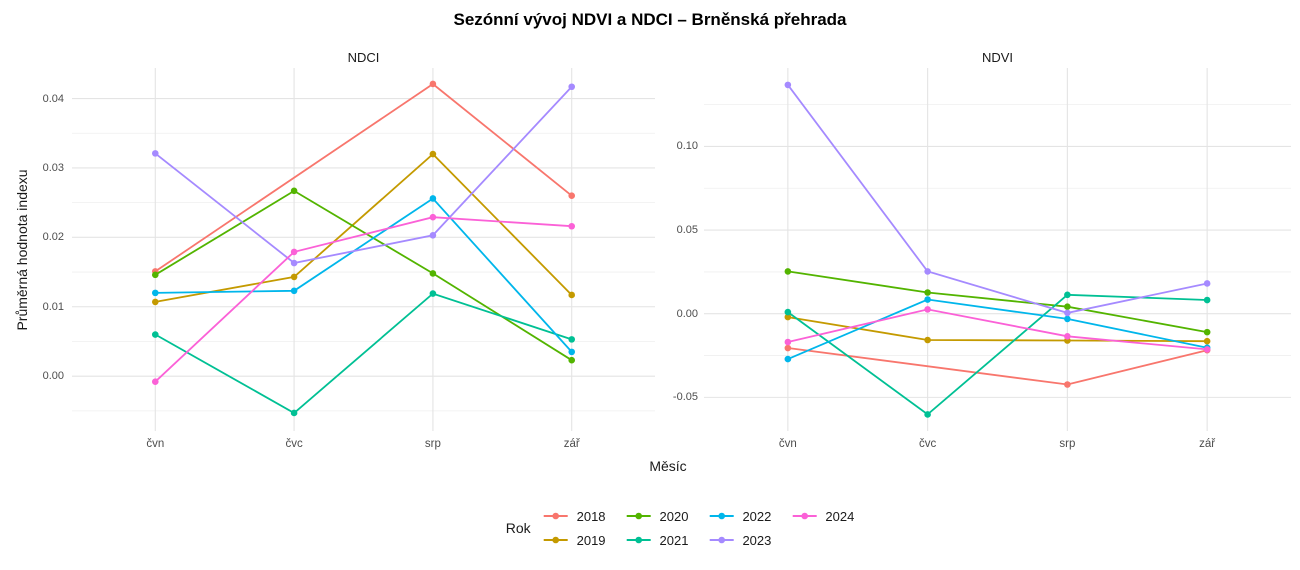 The height and width of the screenshot is (570, 1300). What do you see at coordinates (840, 516) in the screenshot?
I see `legend-label: 2024` at bounding box center [840, 516].